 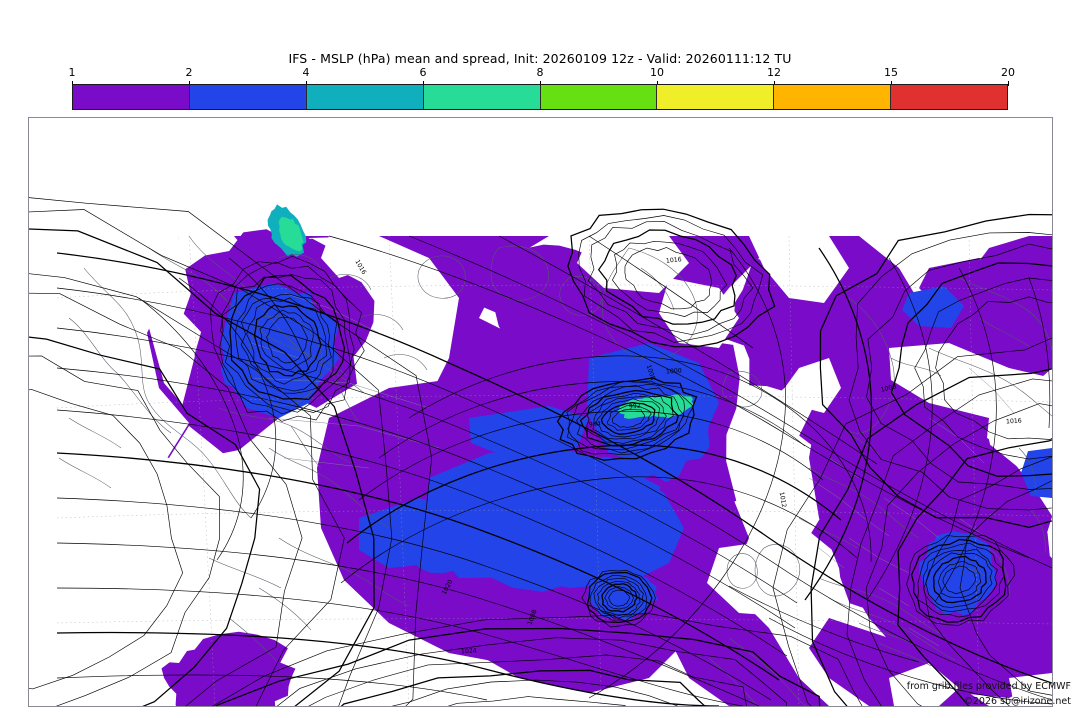 I want to click on colorbar-tick-10: 10, so click(x=657, y=72).